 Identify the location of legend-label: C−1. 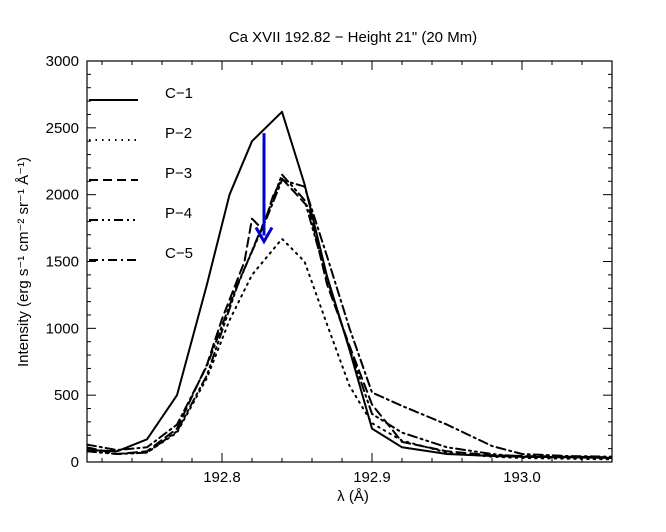
(179, 93).